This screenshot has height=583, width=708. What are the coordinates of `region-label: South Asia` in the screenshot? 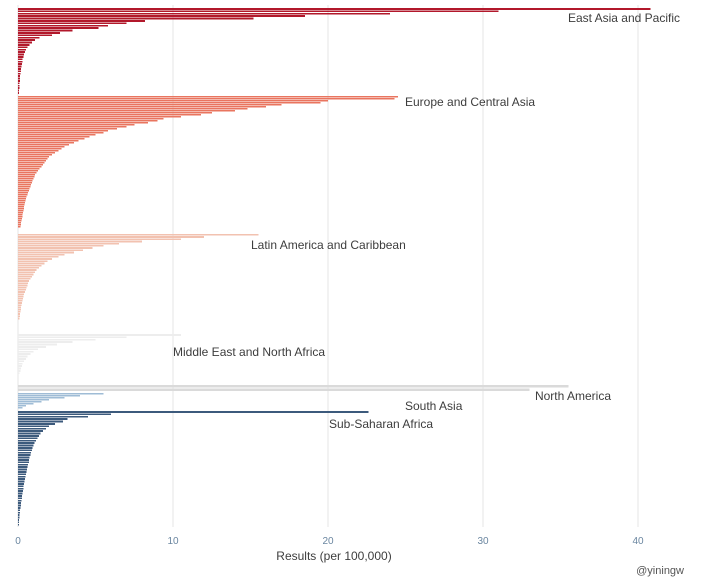 It's located at (434, 406).